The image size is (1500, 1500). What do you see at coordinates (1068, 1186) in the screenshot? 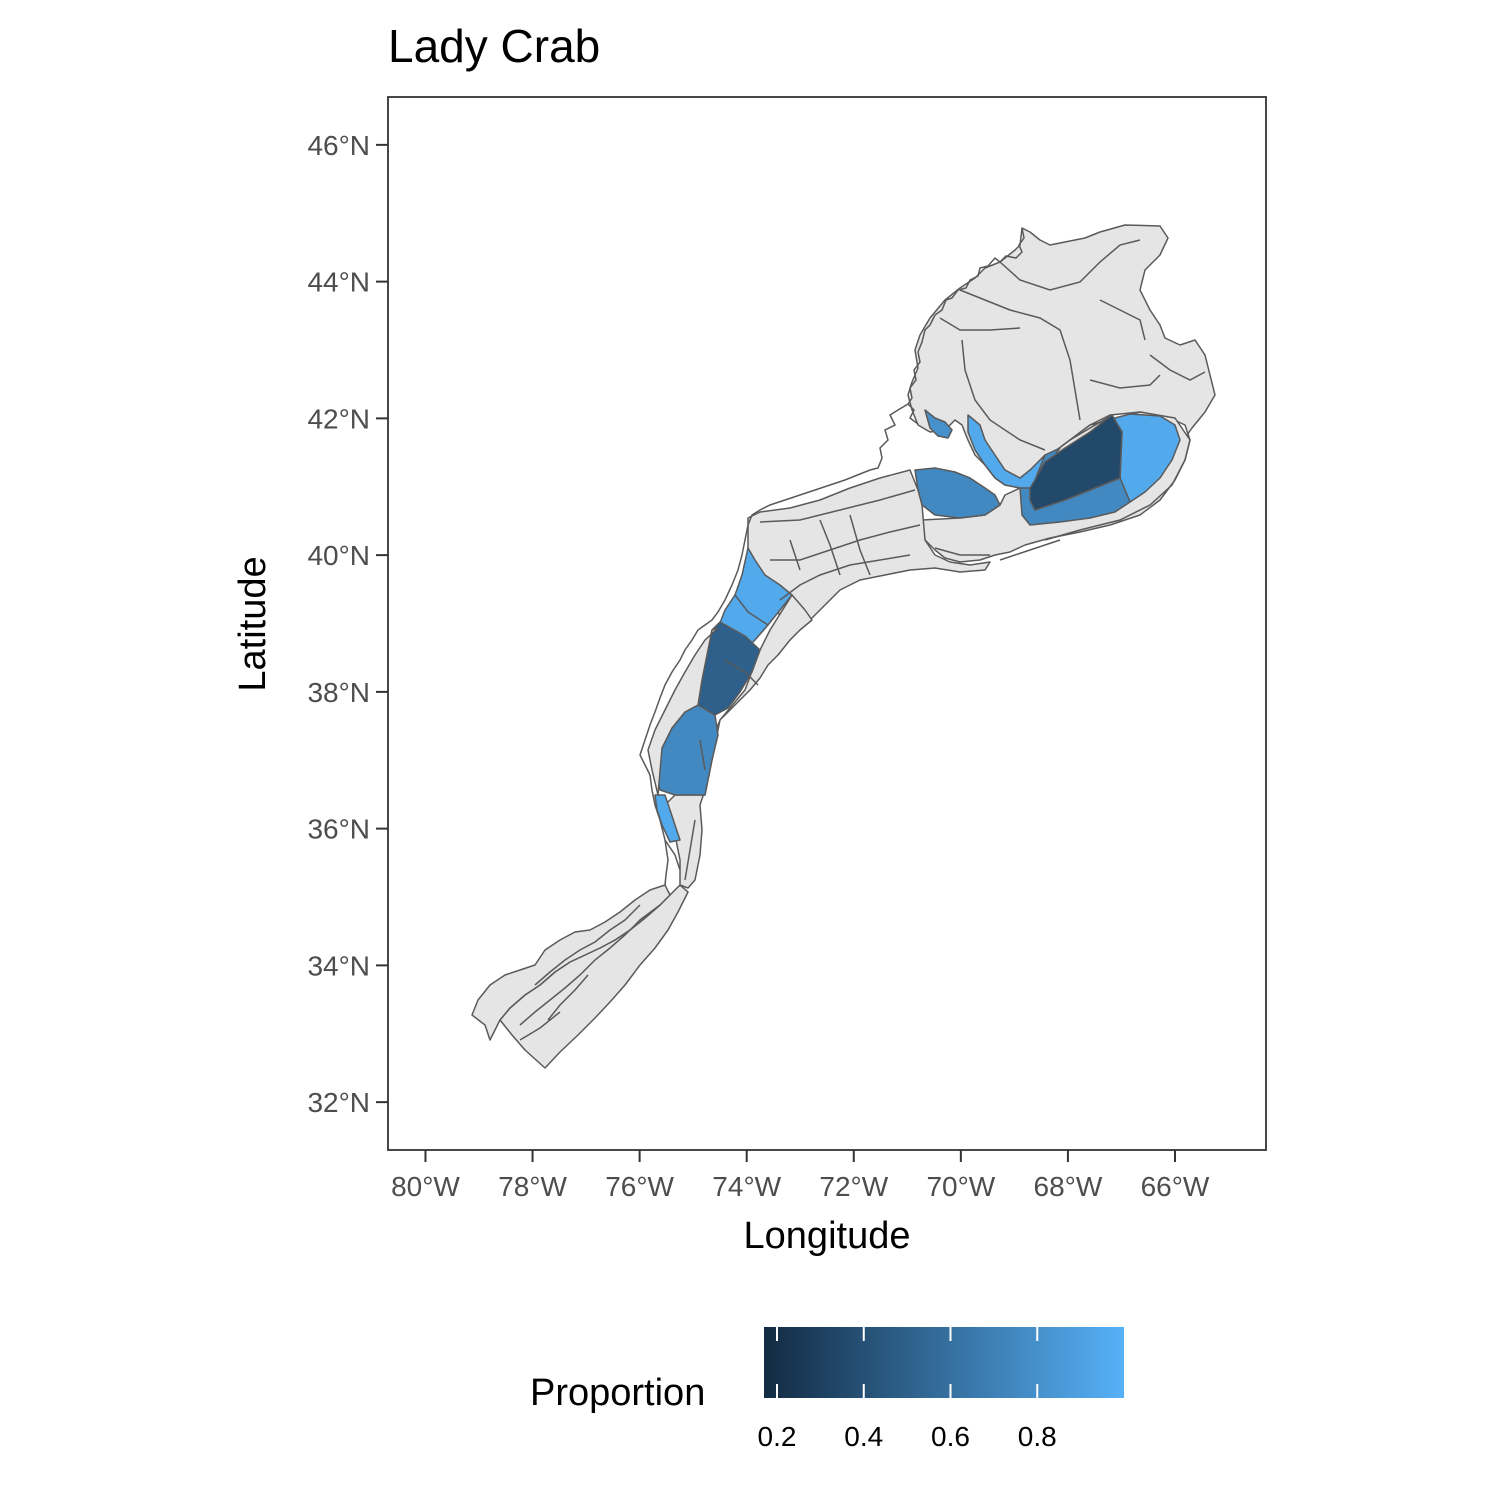
I see `x-tick-label: 68°W` at bounding box center [1068, 1186].